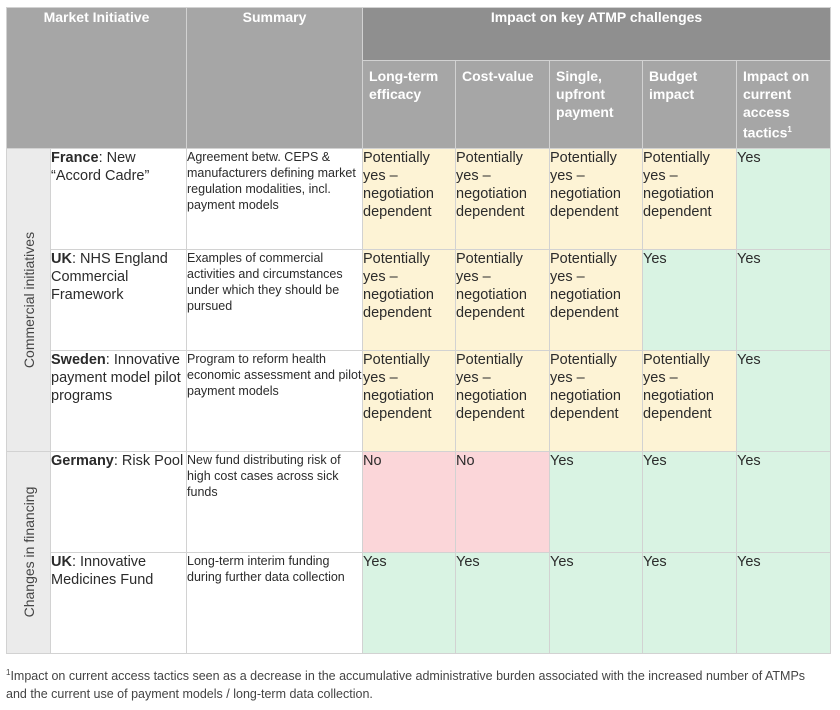 Image resolution: width=840 pixels, height=710 pixels. I want to click on group-commercial-initiatives: Commercial initiatives, so click(28, 299).